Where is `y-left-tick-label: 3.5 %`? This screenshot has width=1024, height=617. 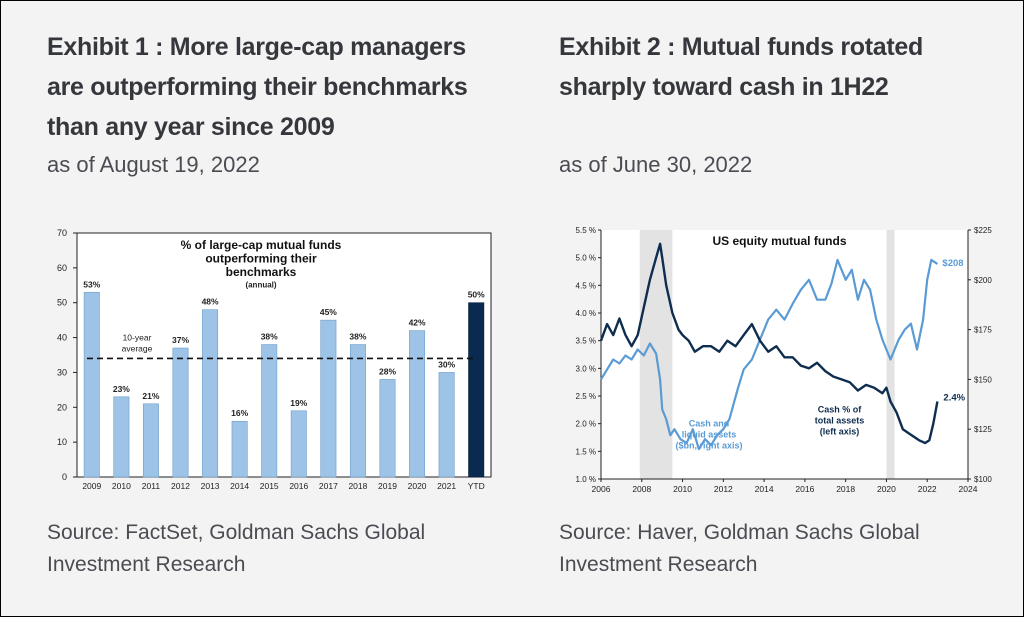
y-left-tick-label: 3.5 % is located at coordinates (586, 341).